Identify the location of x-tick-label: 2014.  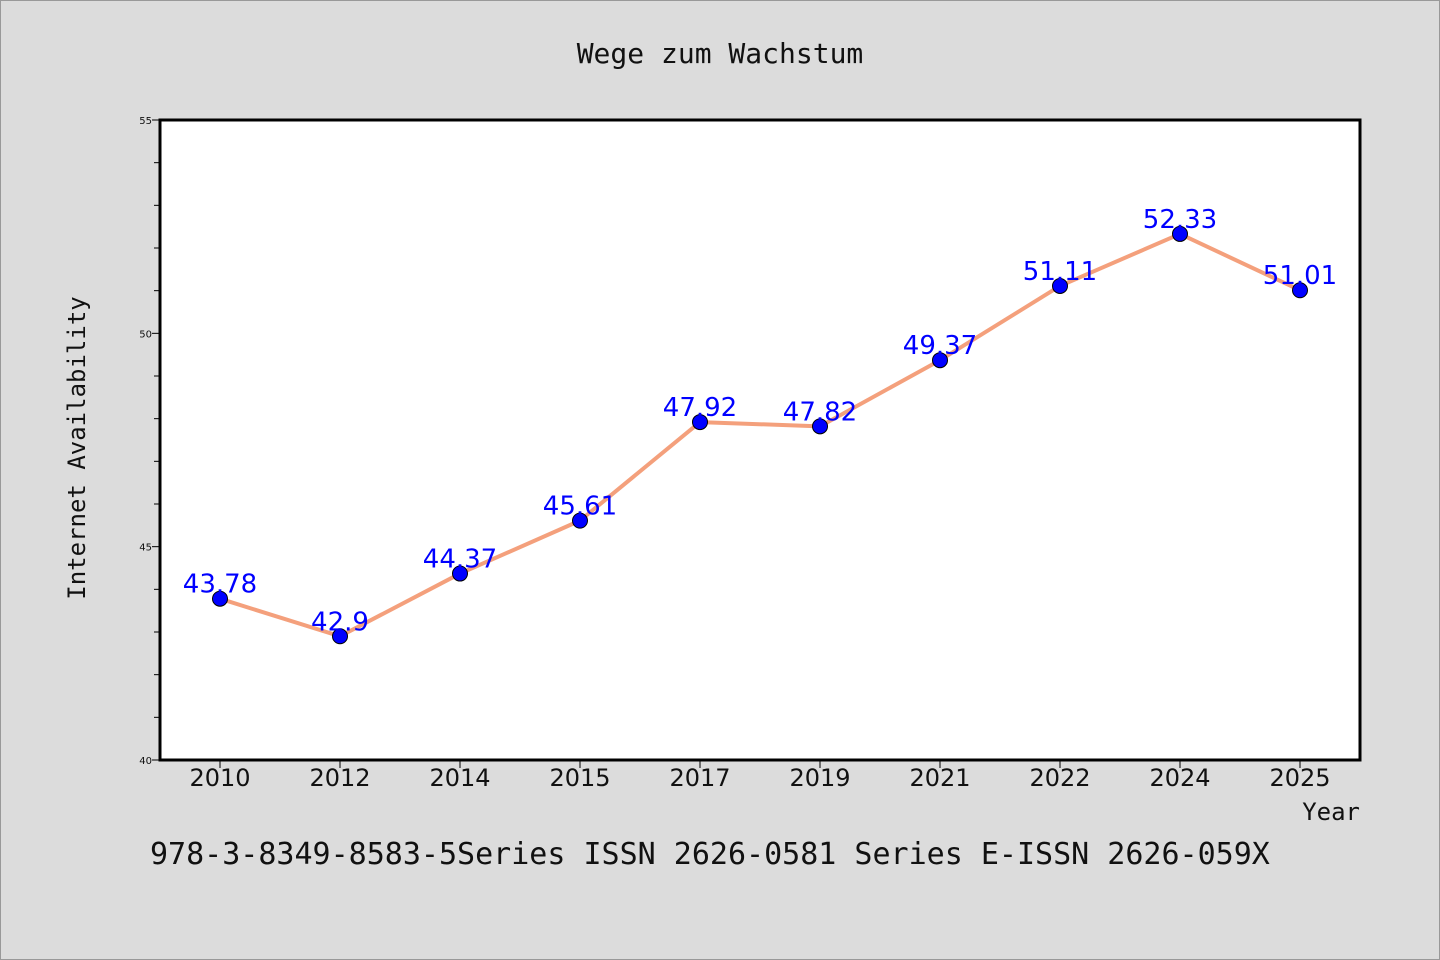
(459, 778).